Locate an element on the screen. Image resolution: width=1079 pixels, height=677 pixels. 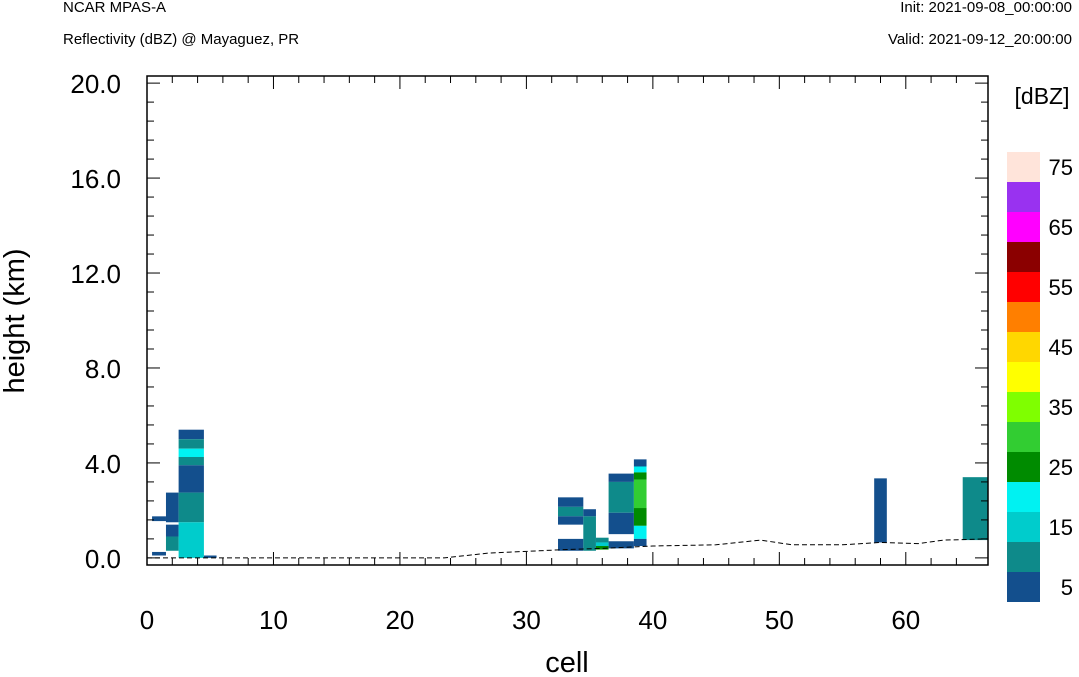
colorbar-label: 55 is located at coordinates (1061, 287).